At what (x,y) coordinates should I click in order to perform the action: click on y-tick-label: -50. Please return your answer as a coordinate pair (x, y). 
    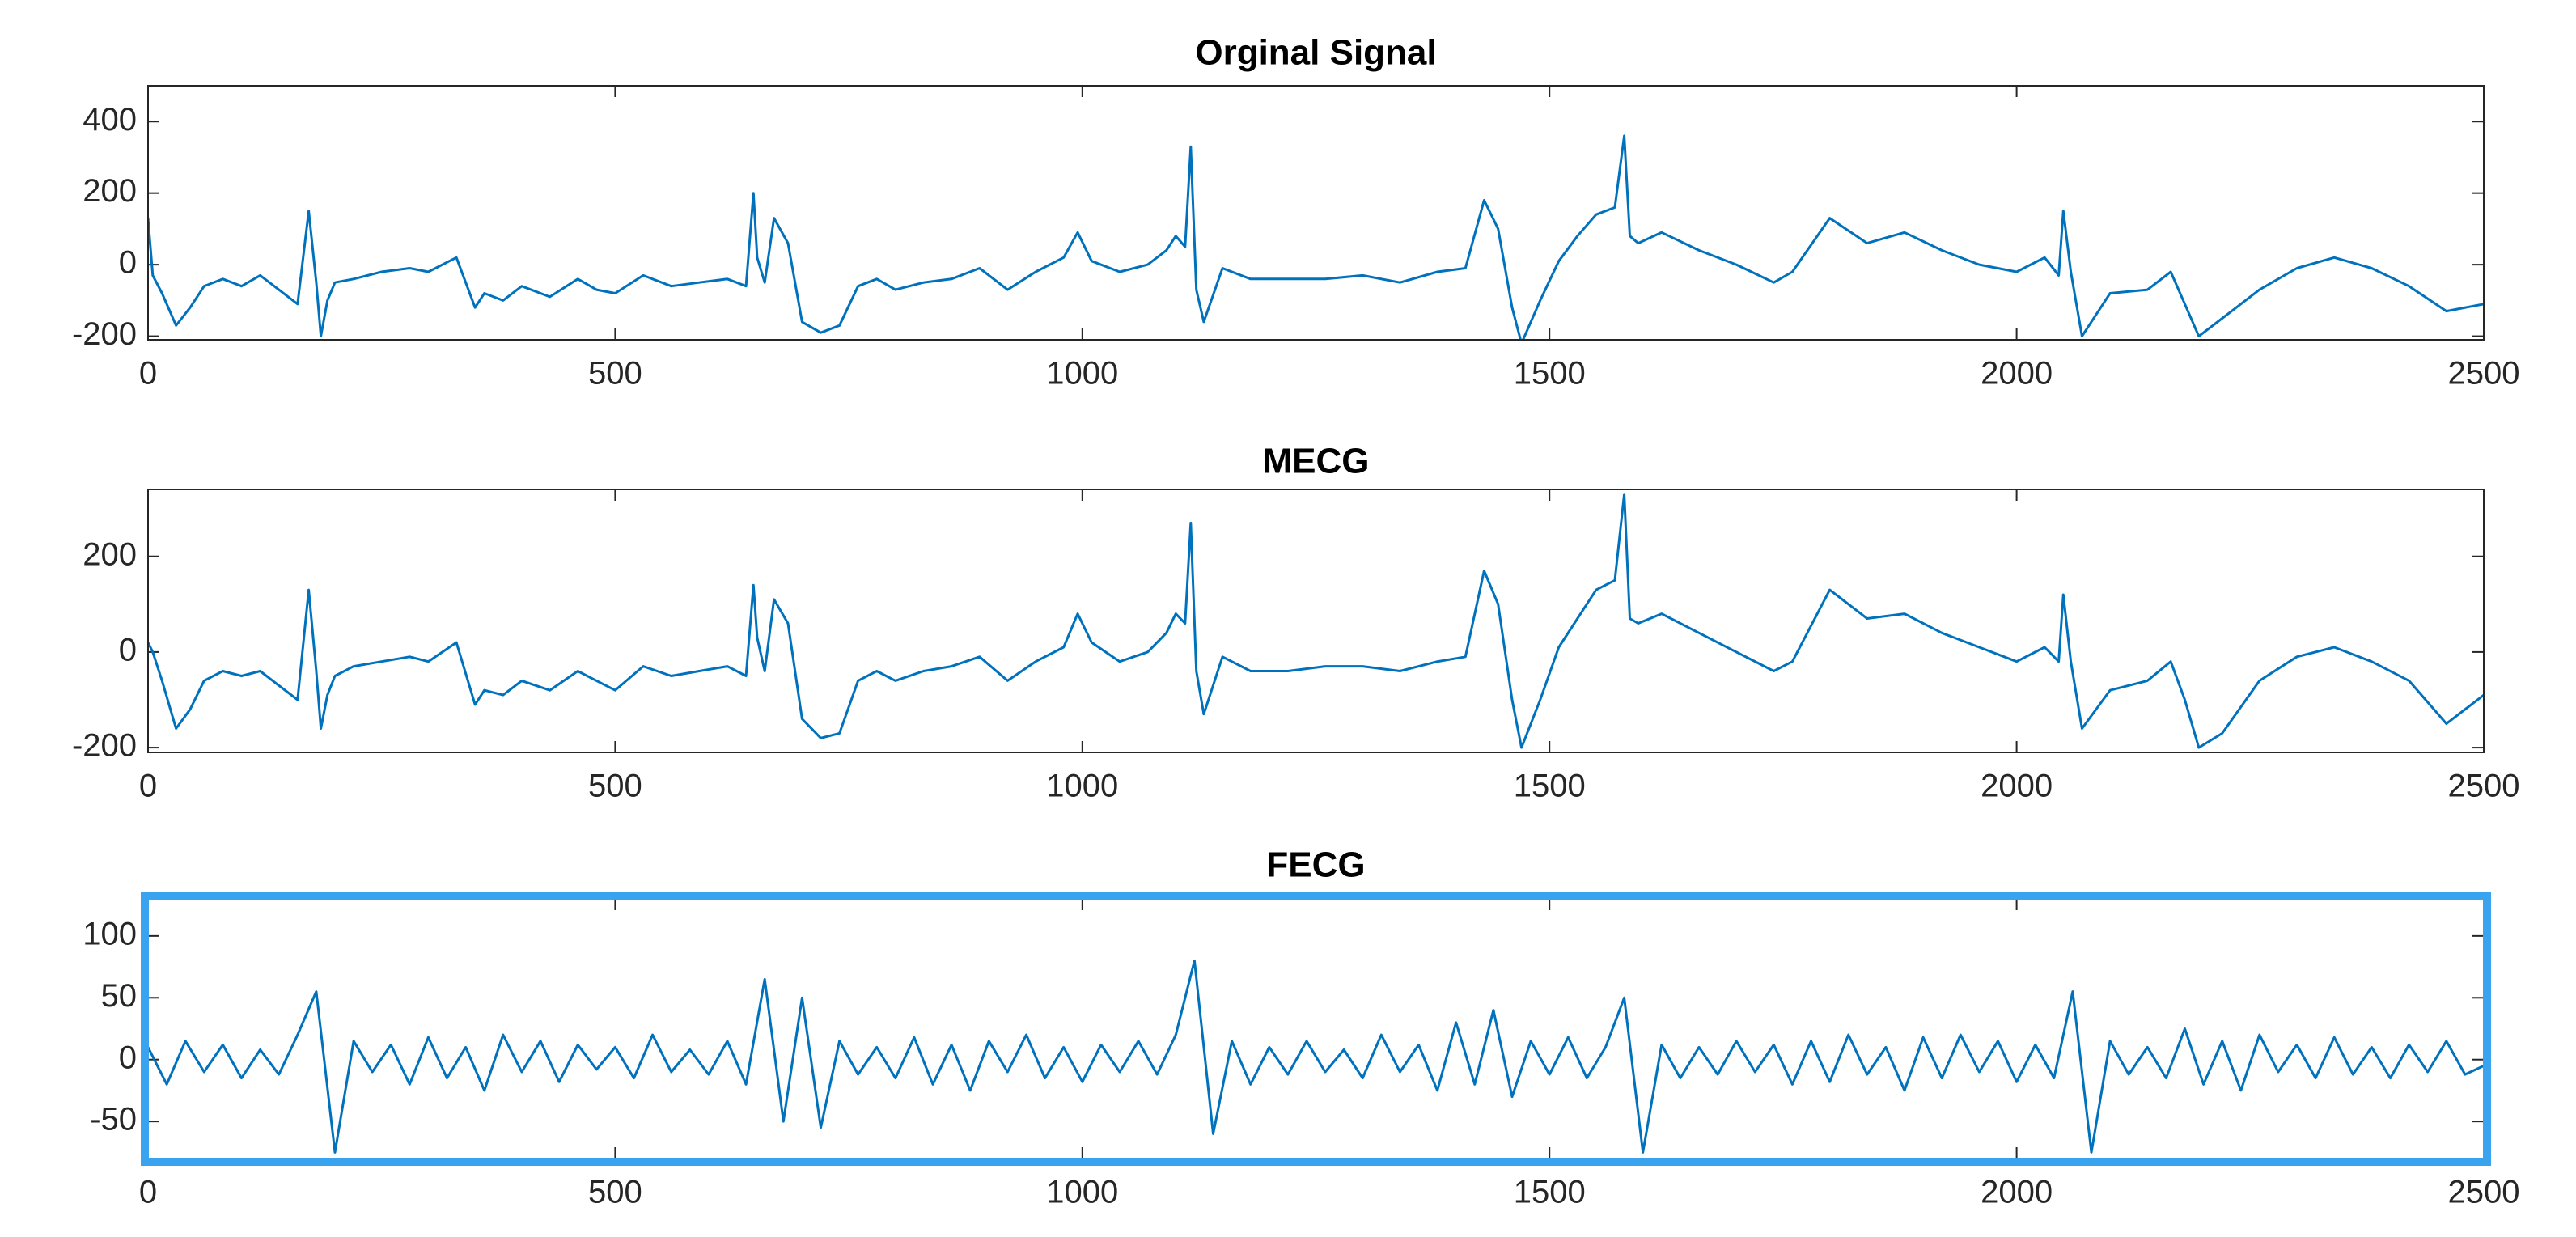
    Looking at the image, I should click on (113, 1119).